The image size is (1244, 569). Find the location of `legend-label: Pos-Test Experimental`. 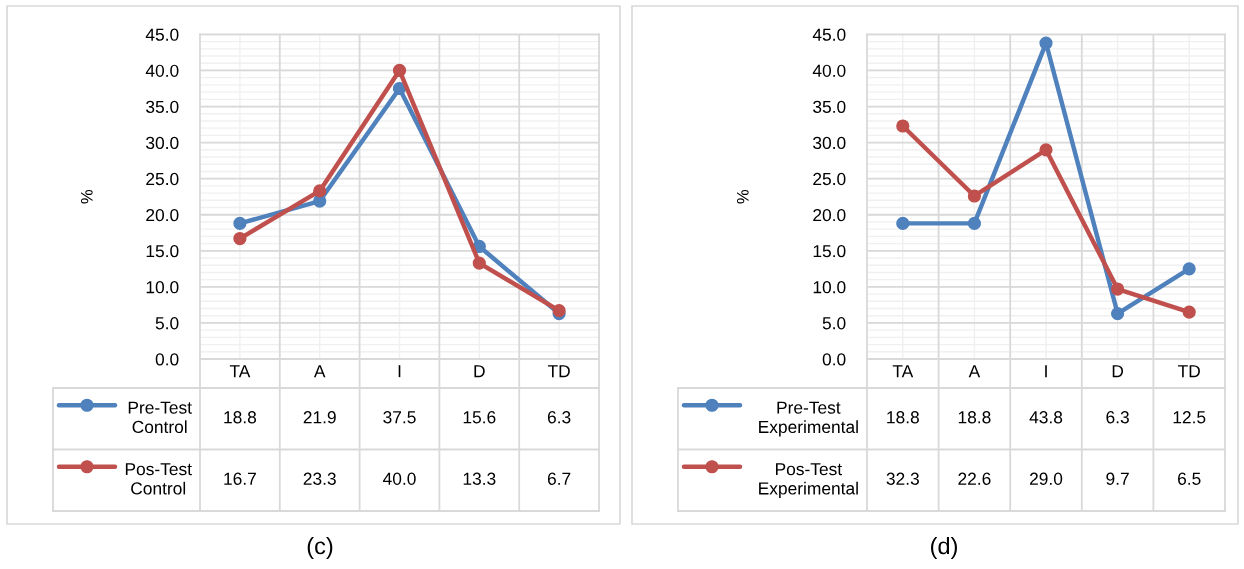

legend-label: Pos-Test Experimental is located at coordinates (808, 481).